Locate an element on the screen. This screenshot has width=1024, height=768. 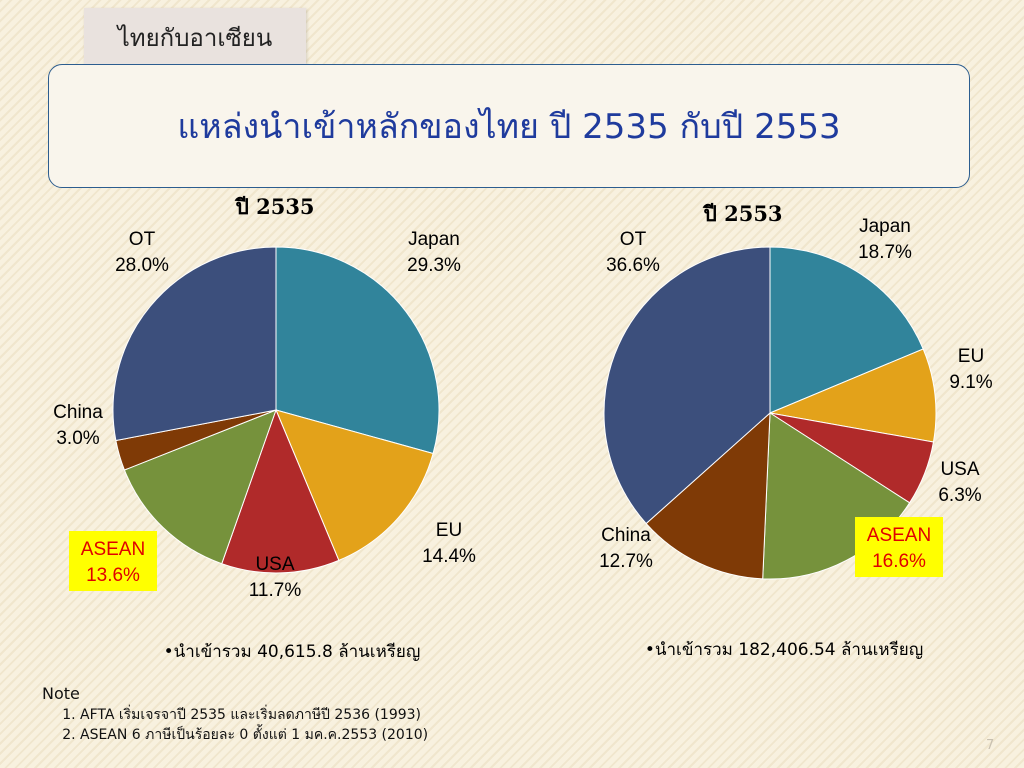
section-tab-label: ไทยกับอาเซียน is located at coordinates (195, 37).